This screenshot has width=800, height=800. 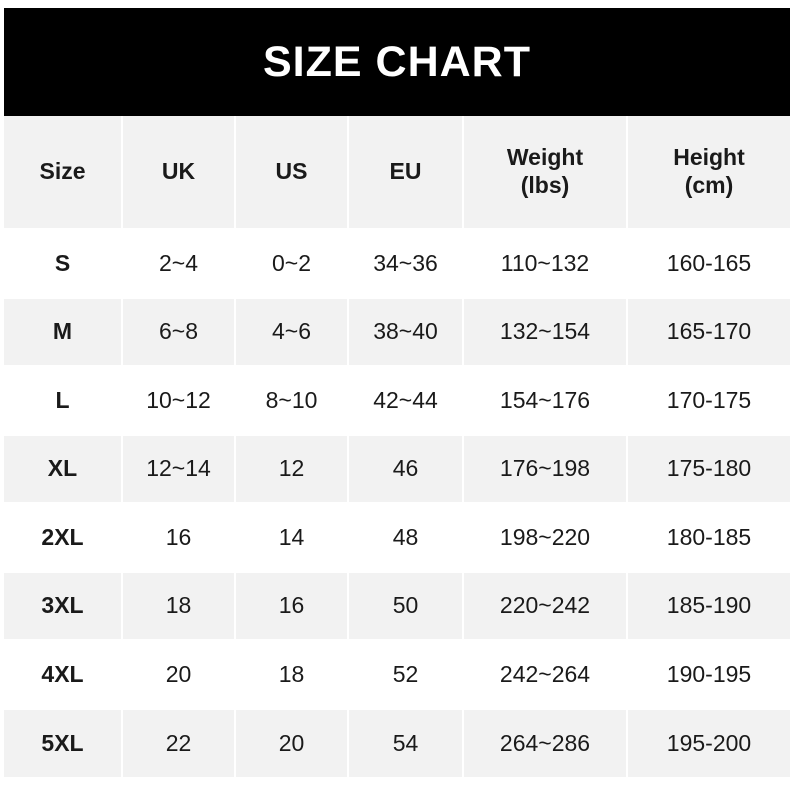 What do you see at coordinates (708, 675) in the screenshot?
I see `cell-height: 190-195` at bounding box center [708, 675].